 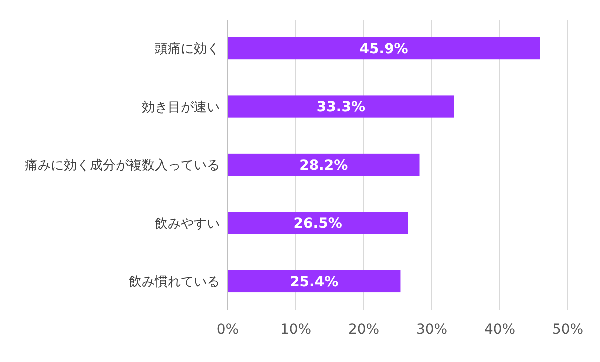 I want to click on data-label: 45.9%, so click(x=384, y=49).